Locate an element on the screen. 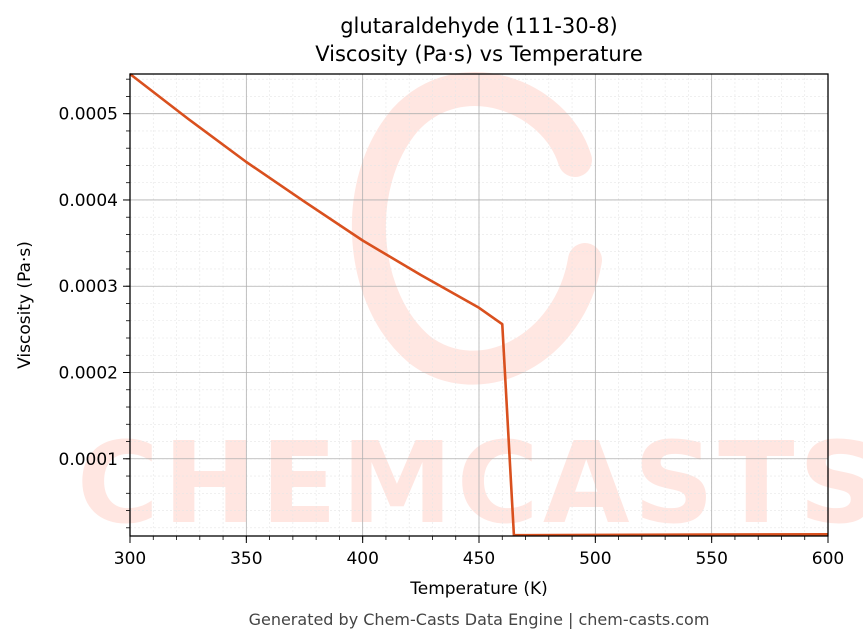 This screenshot has height=644, width=863. chart-subtitle: Viscosity (Pa·s) vs Temperature is located at coordinates (479, 54).